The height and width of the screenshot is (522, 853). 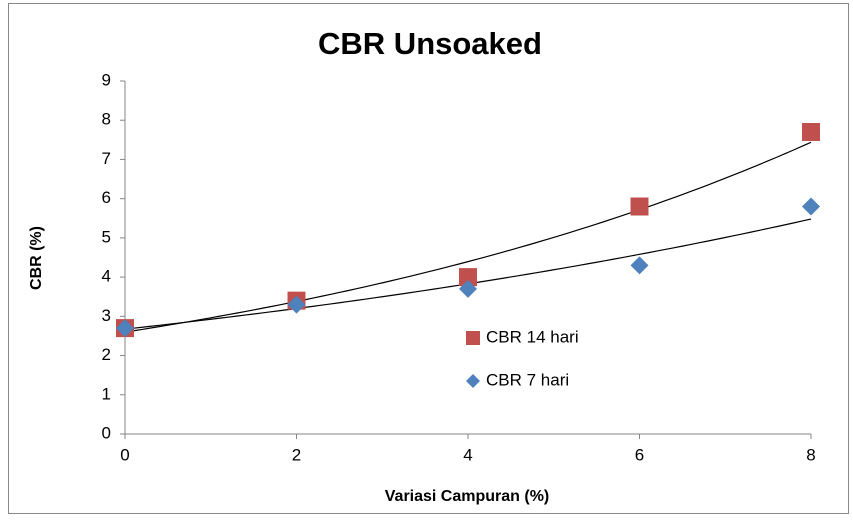 What do you see at coordinates (106, 79) in the screenshot?
I see `y-tick-label: 9` at bounding box center [106, 79].